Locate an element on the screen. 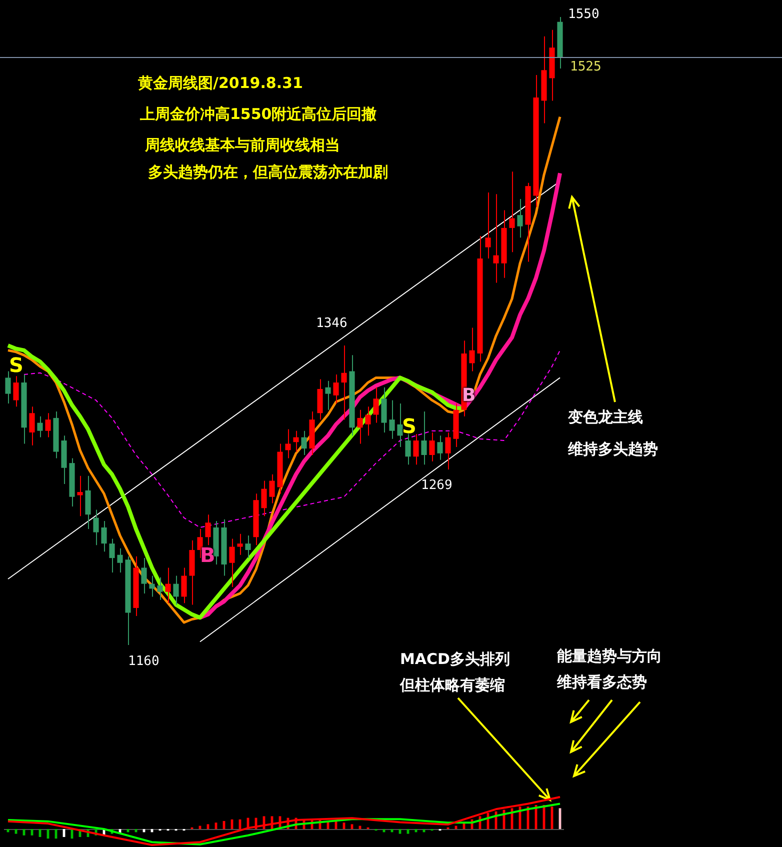  annotation: 多头趋势仍在，但高位震荡亦在加剧 is located at coordinates (268, 172).